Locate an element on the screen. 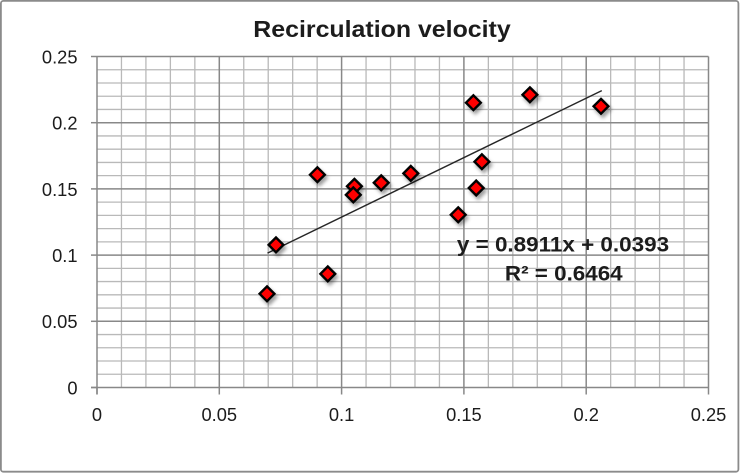 This screenshot has width=740, height=474. svg-text: y = 0.8911x + 0.0393 is located at coordinates (563, 244).